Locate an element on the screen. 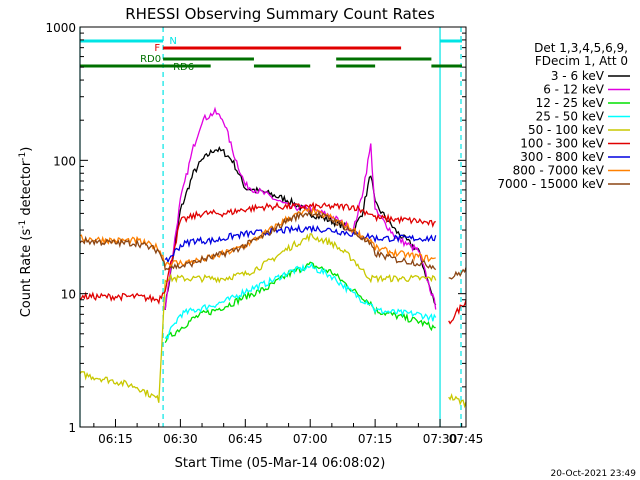 The image size is (640, 480). x-tick-label-0: 06:15 is located at coordinates (115, 439).